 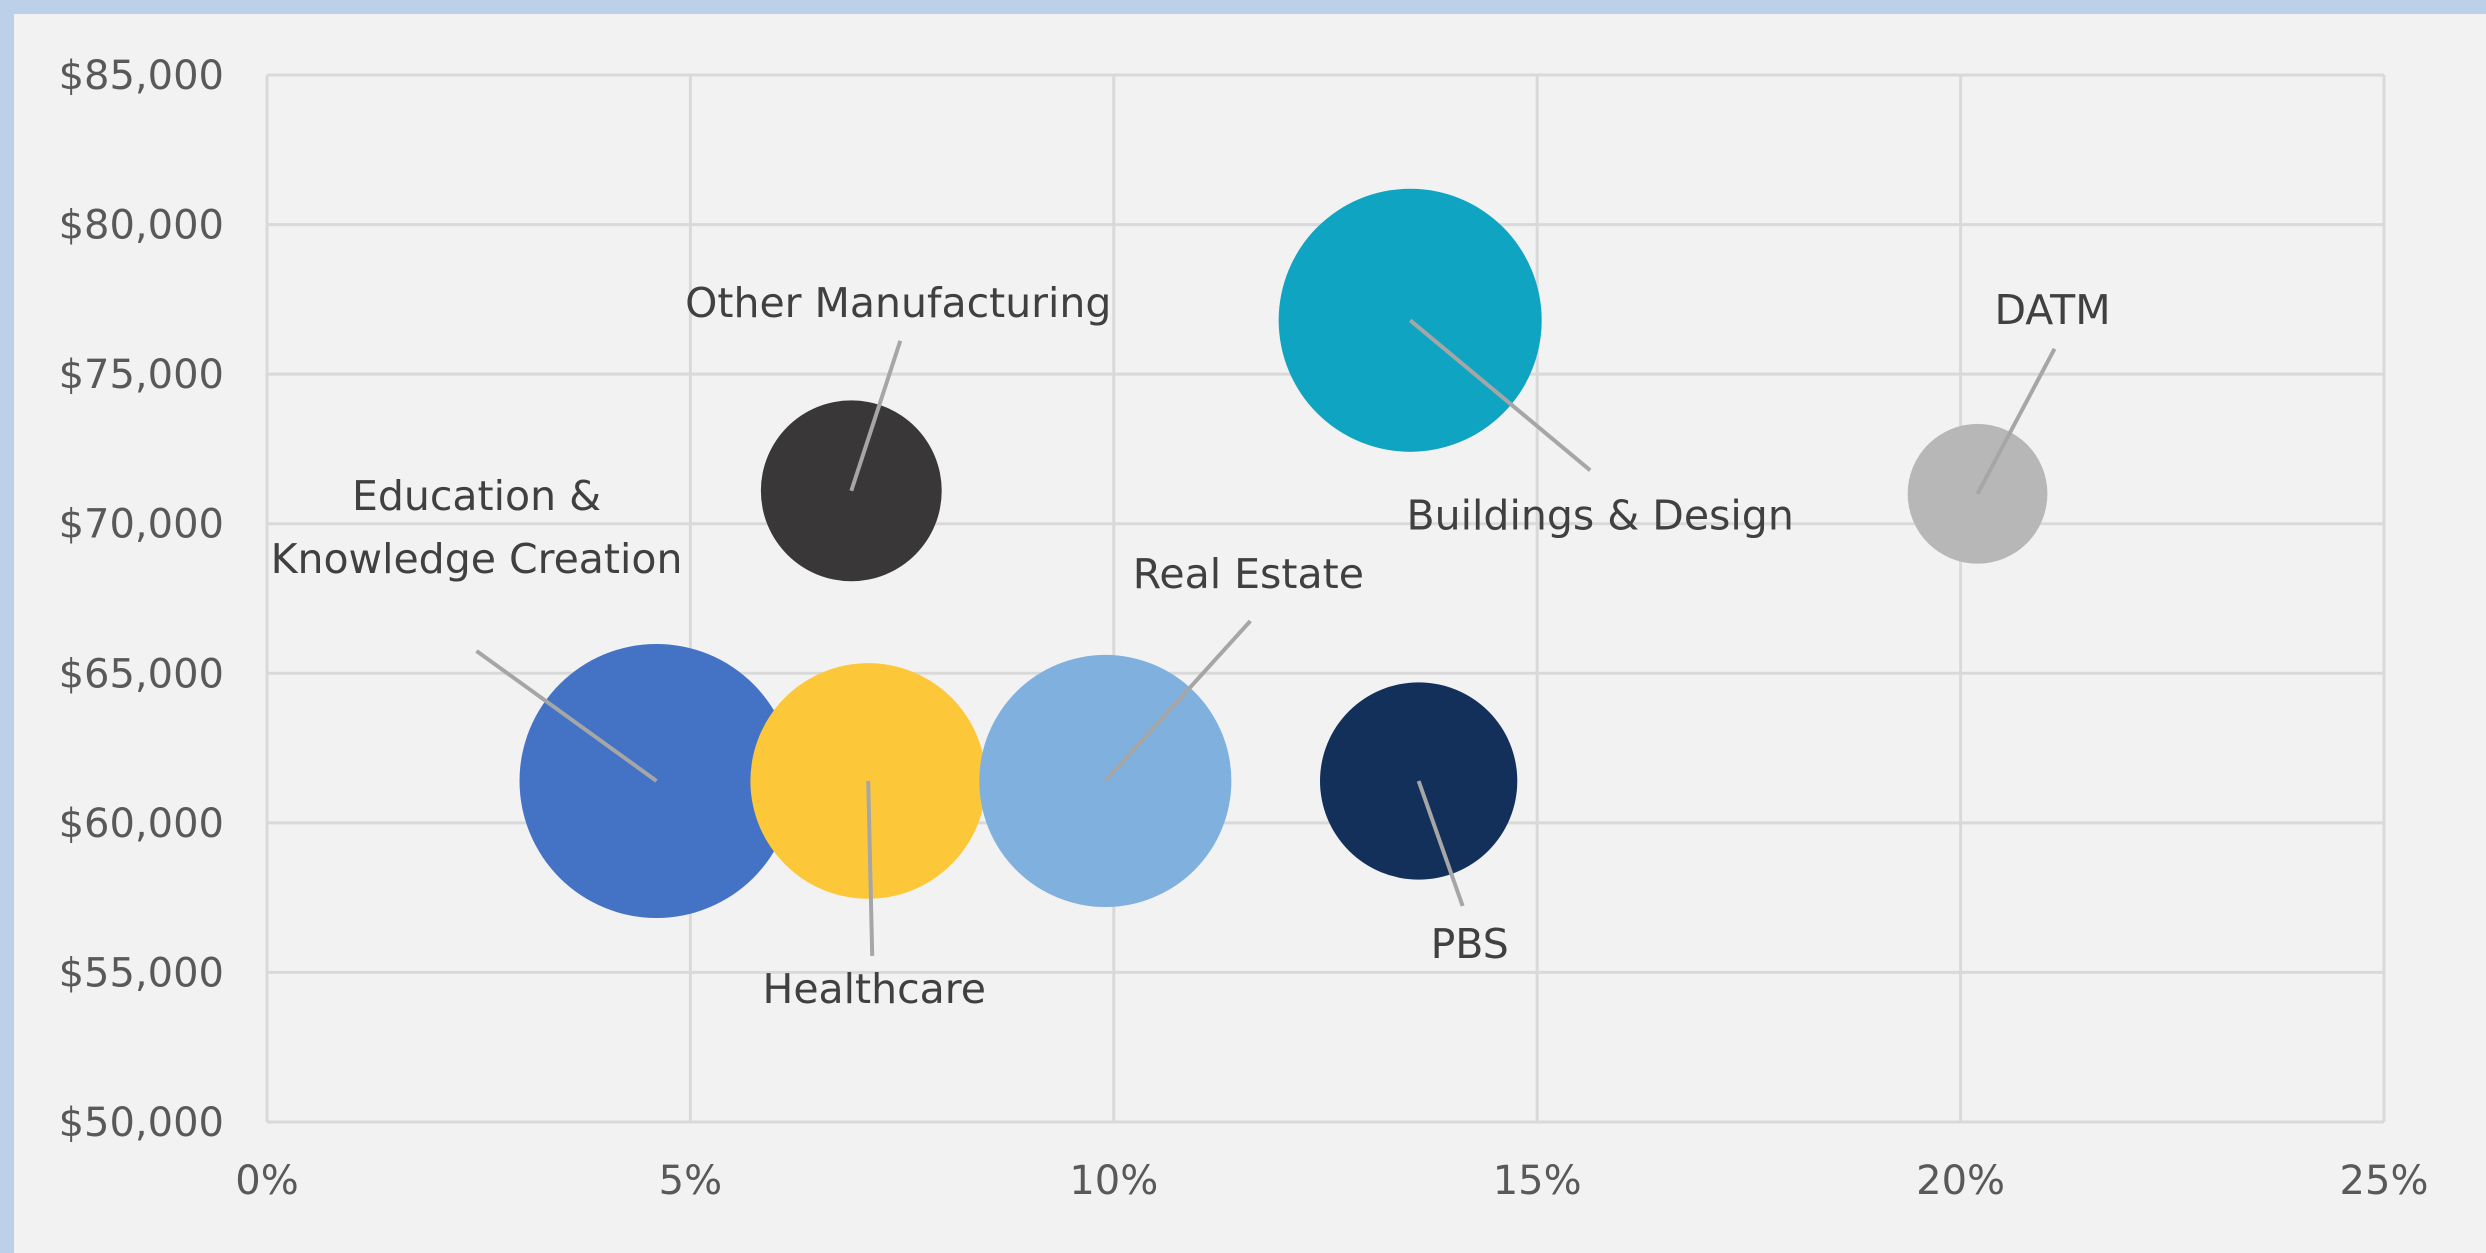 What do you see at coordinates (141, 525) in the screenshot?
I see `y-tick-label: $70,000` at bounding box center [141, 525].